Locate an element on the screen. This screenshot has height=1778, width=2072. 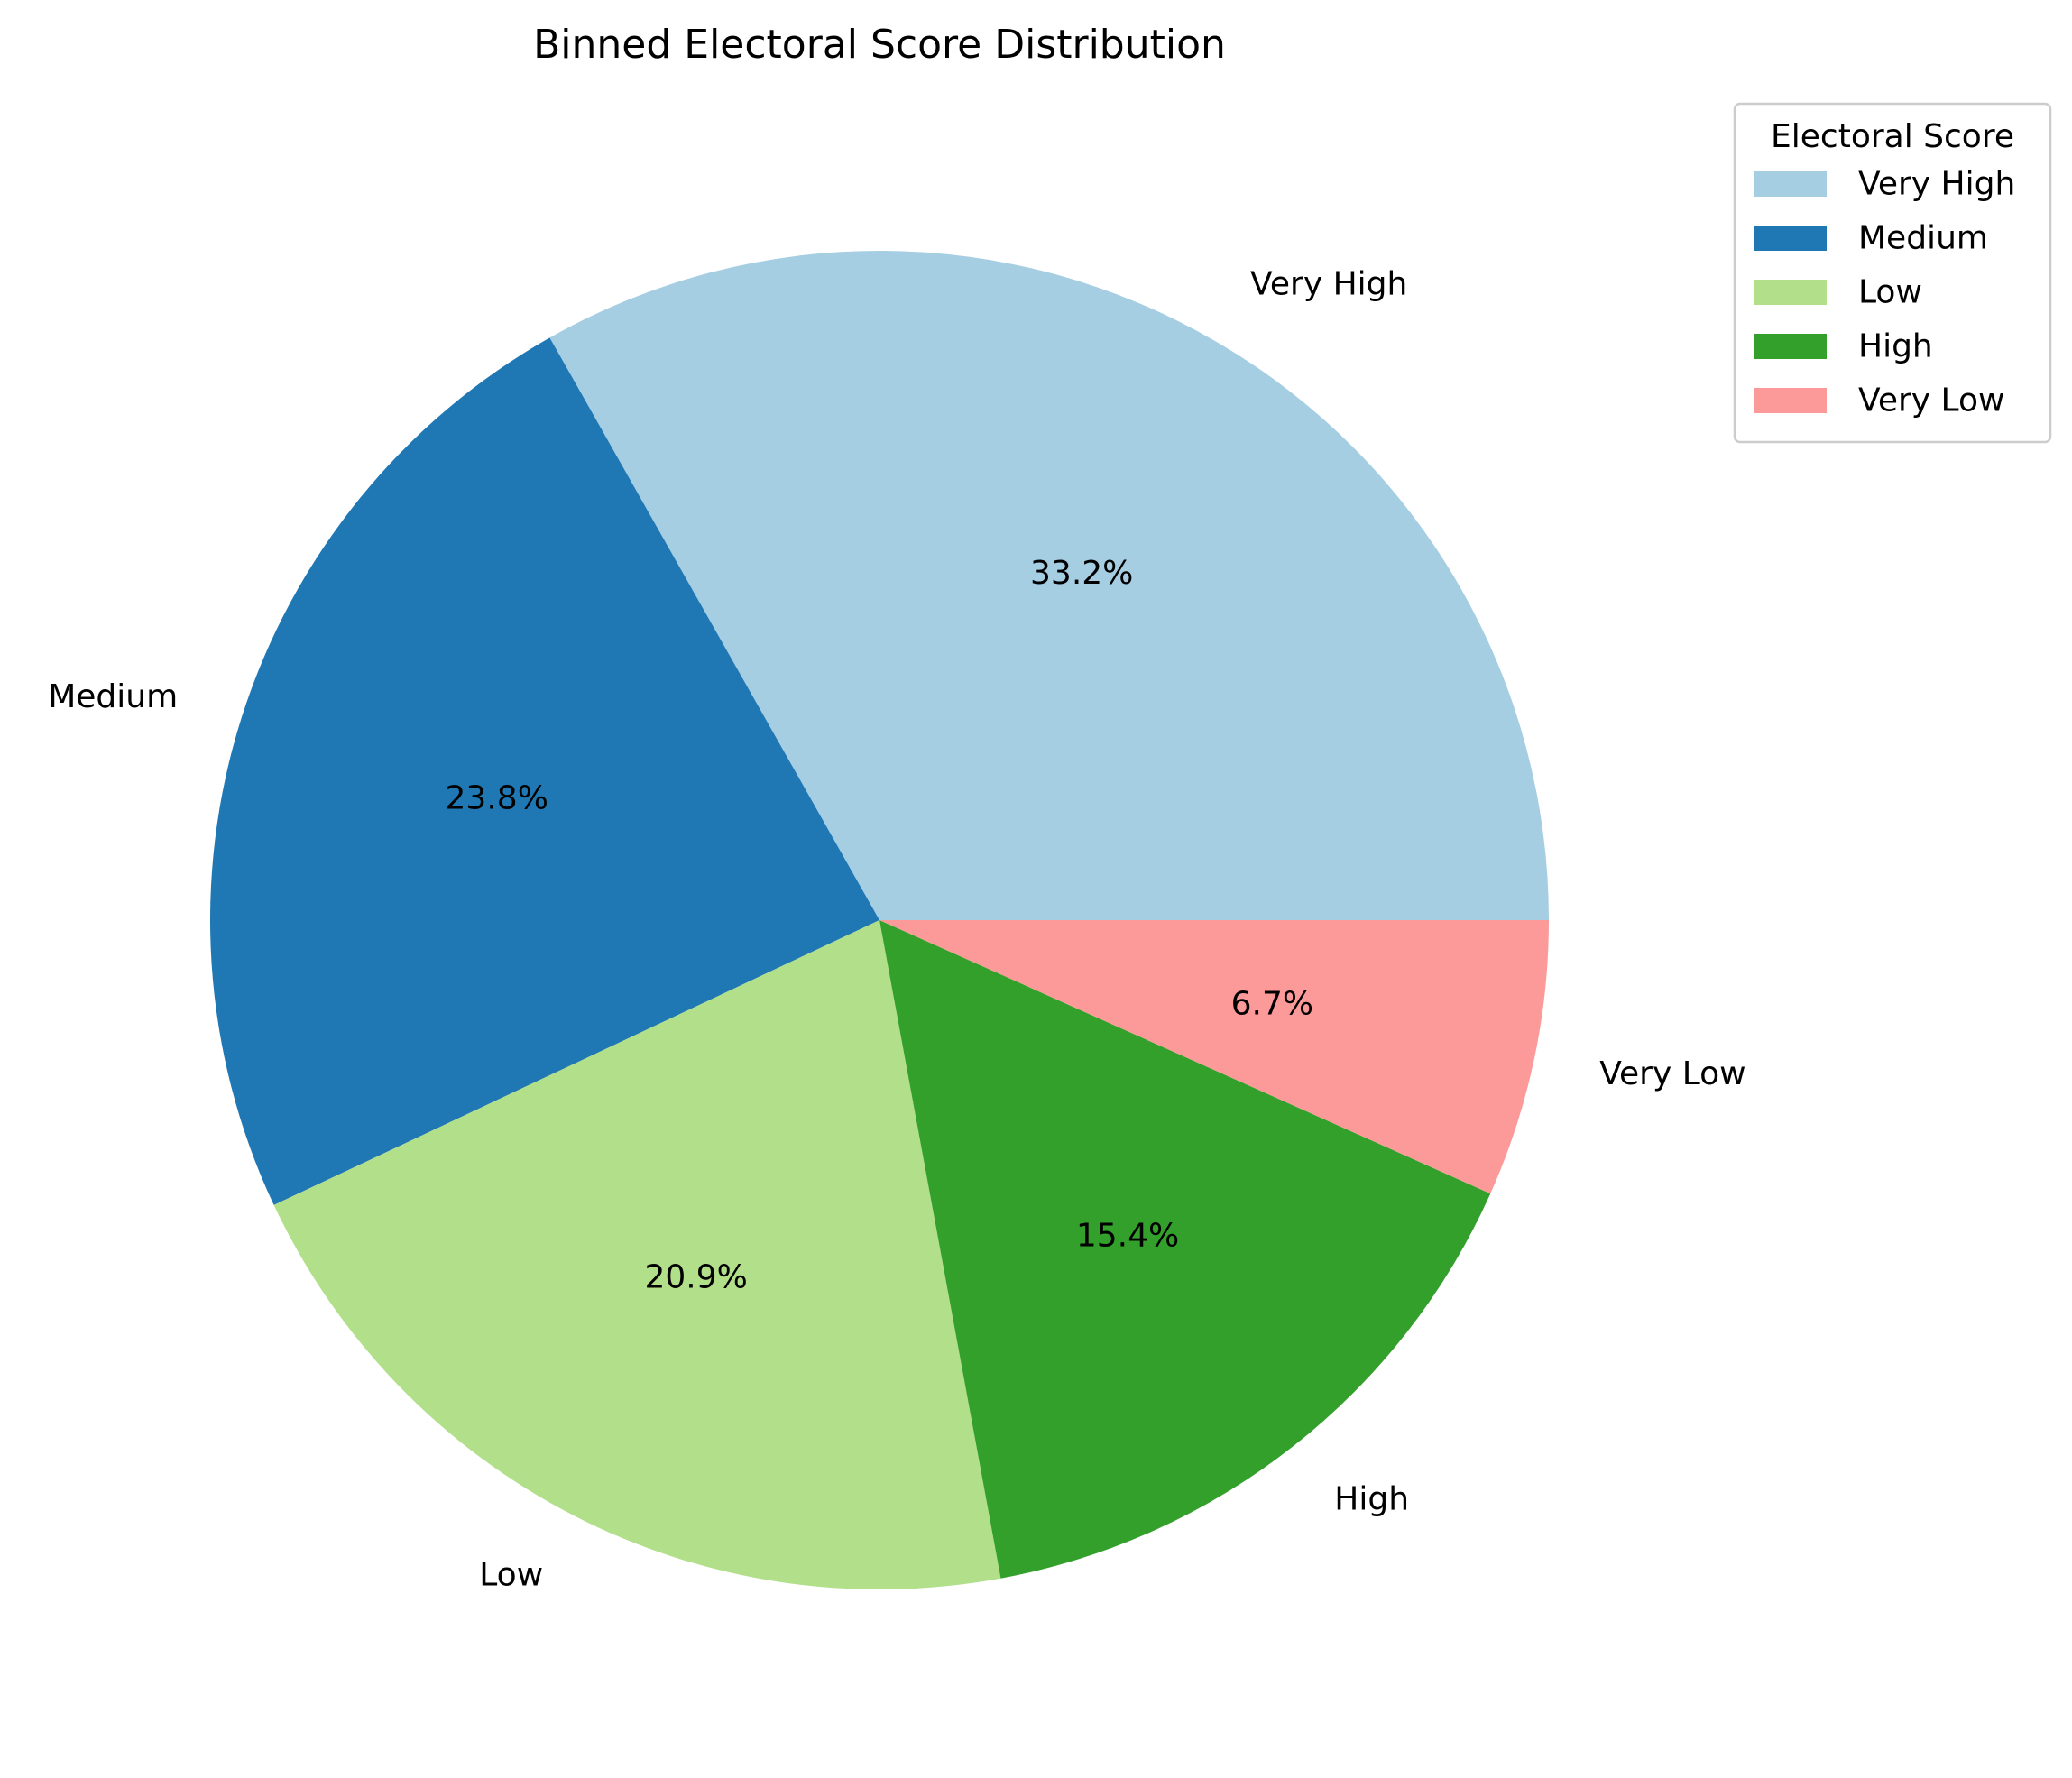
percent-label-low: 20.9% is located at coordinates (696, 1277).